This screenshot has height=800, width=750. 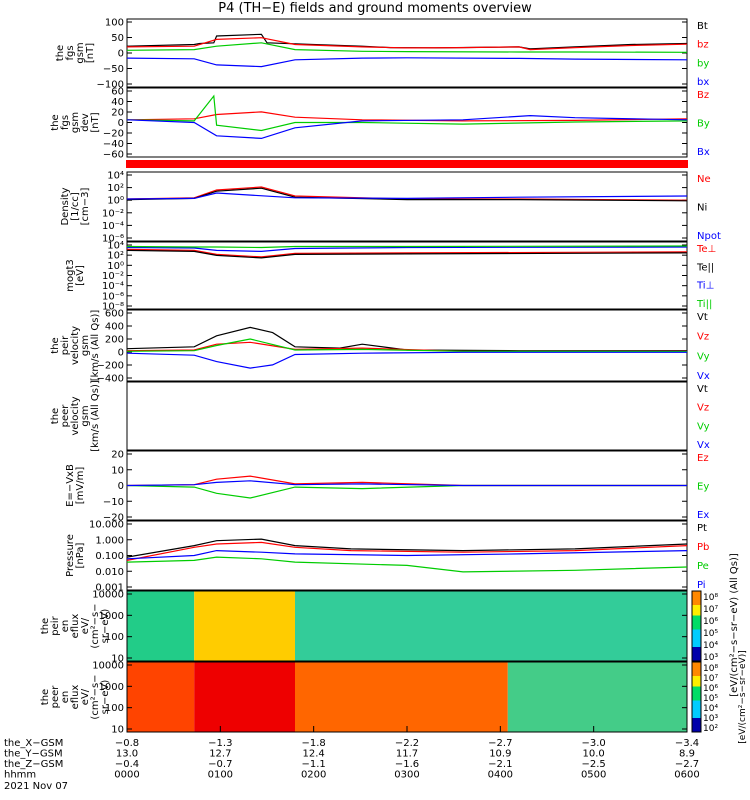 I want to click on y-tick-label: 50, so click(x=117, y=38).